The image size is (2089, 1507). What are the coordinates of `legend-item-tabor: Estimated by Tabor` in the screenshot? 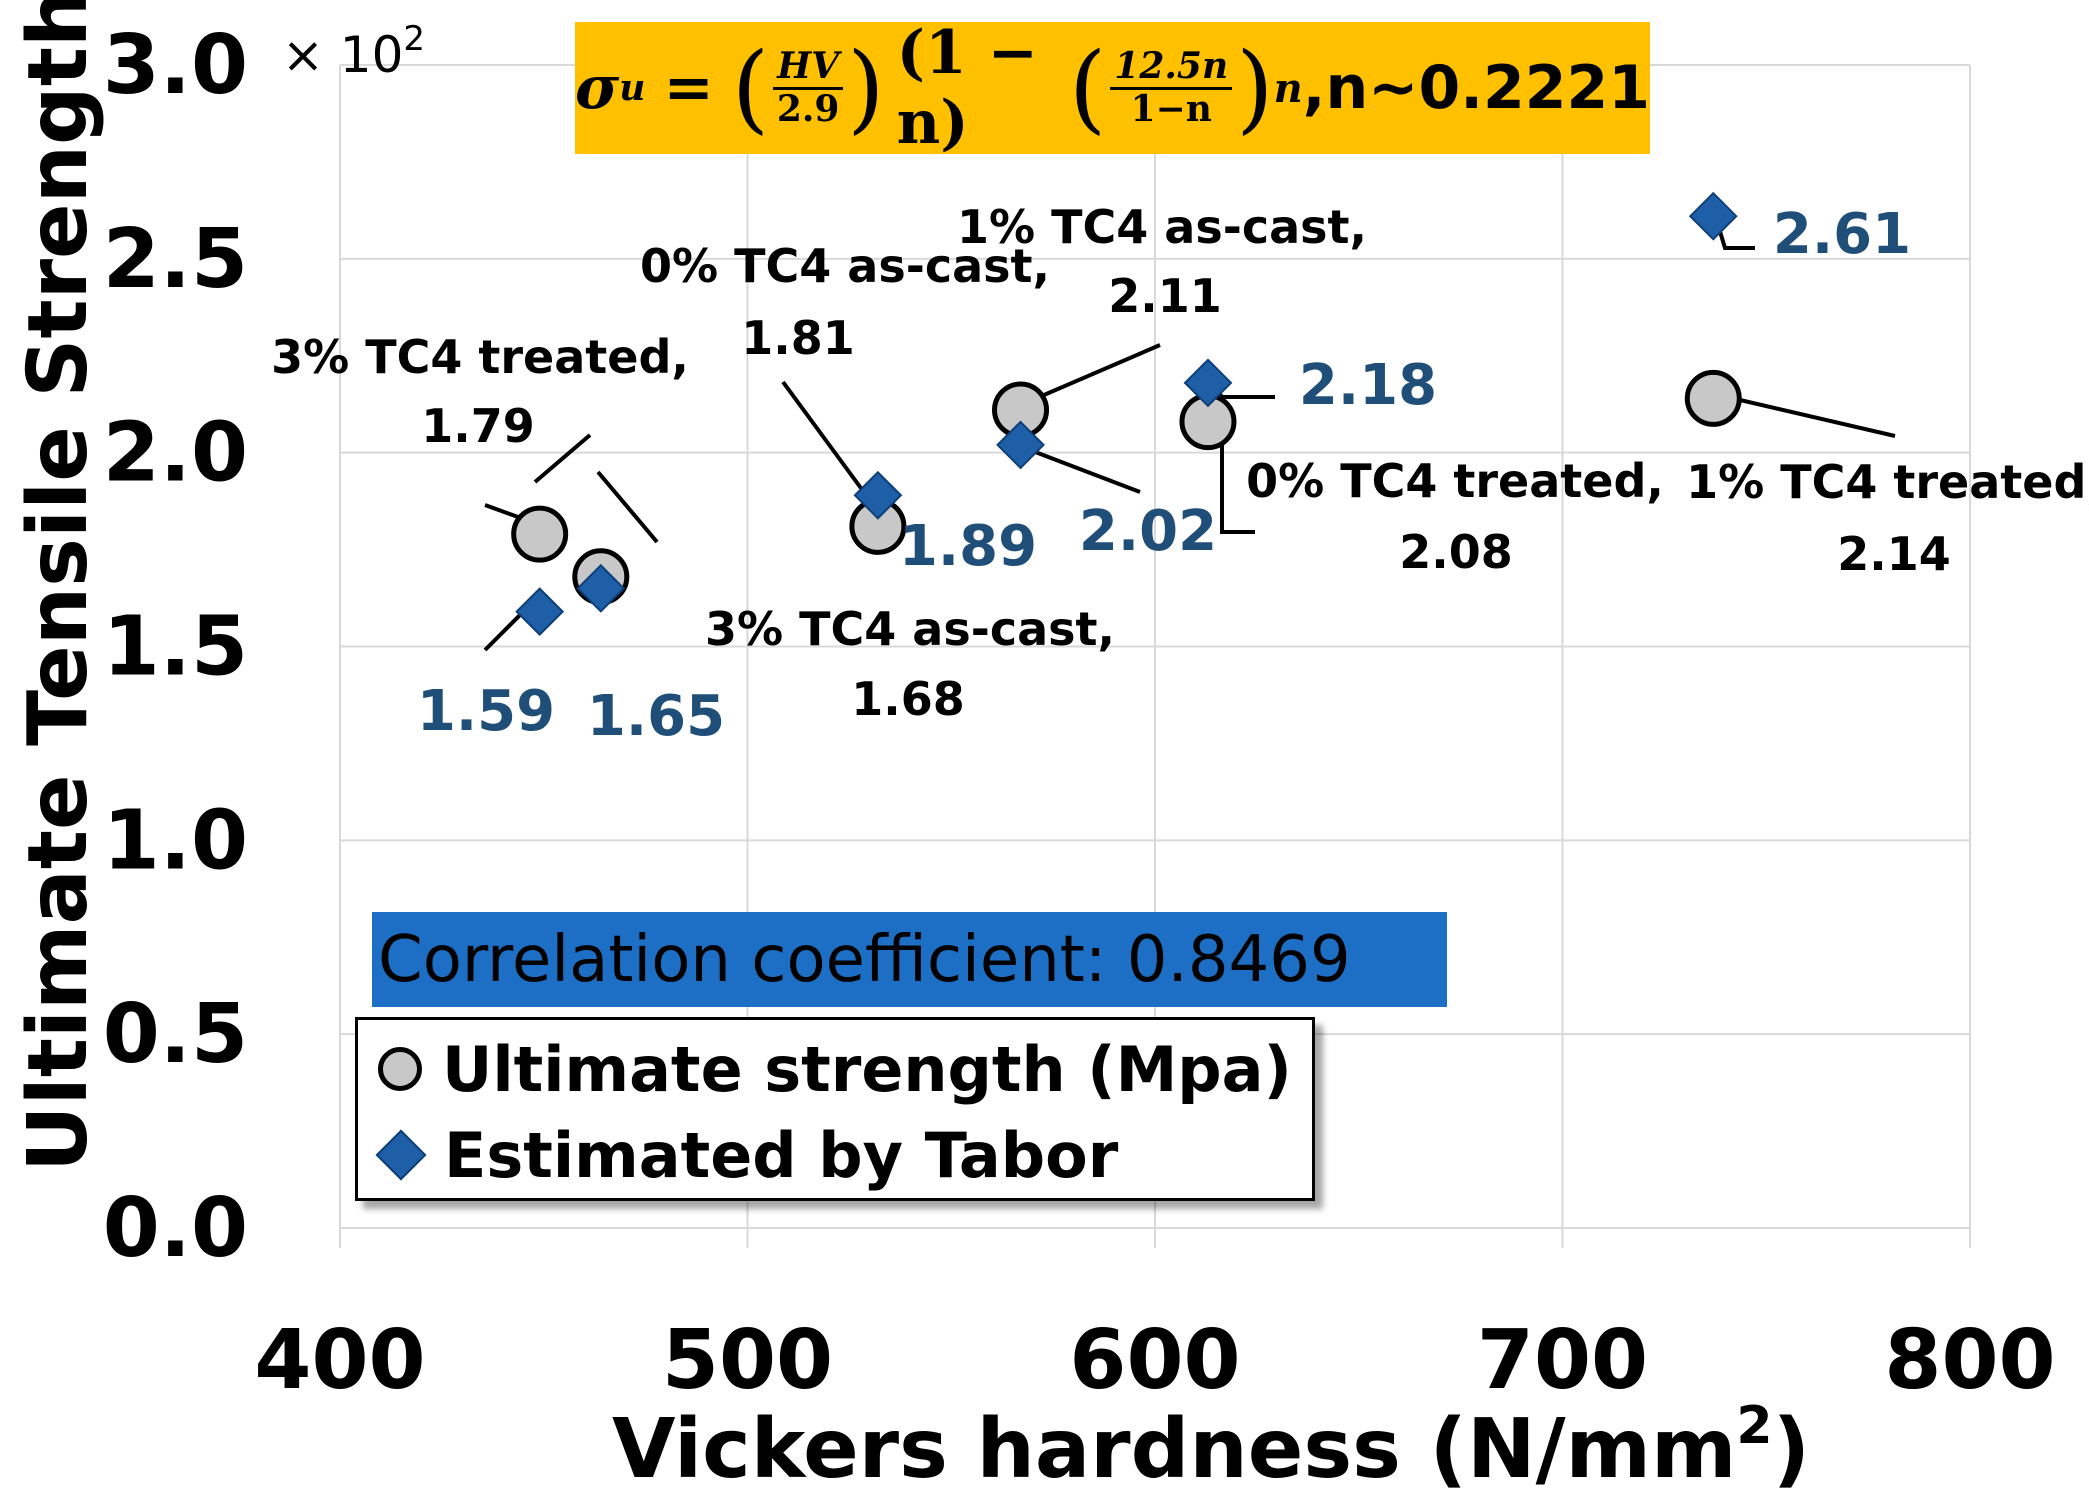 It's located at (747, 1155).